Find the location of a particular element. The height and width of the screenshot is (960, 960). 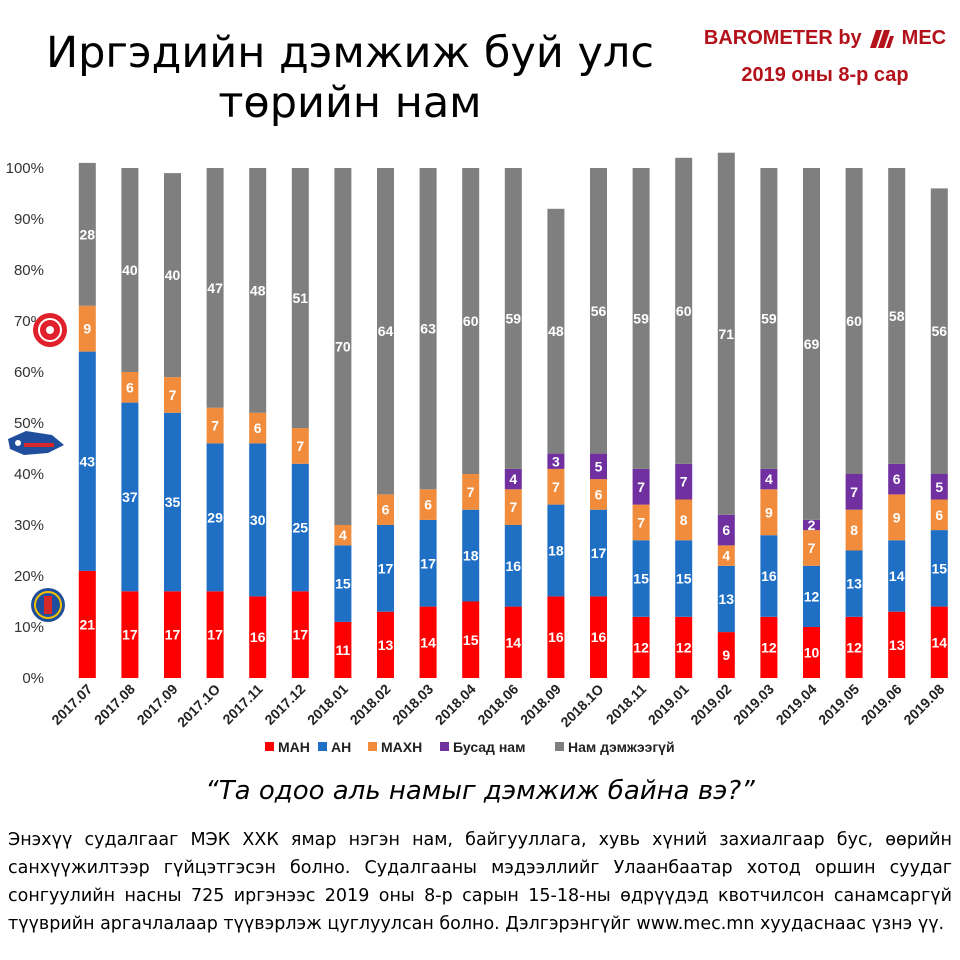

survey-date: 2019 оны 8-р сар is located at coordinates (825, 75).